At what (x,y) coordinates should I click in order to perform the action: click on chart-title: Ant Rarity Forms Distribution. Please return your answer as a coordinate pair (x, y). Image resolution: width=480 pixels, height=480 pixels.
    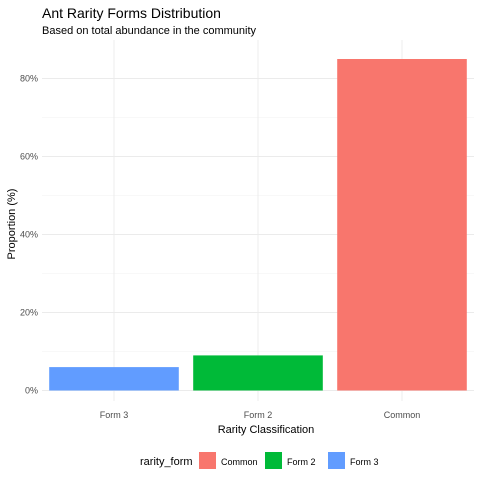
    Looking at the image, I should click on (131, 13).